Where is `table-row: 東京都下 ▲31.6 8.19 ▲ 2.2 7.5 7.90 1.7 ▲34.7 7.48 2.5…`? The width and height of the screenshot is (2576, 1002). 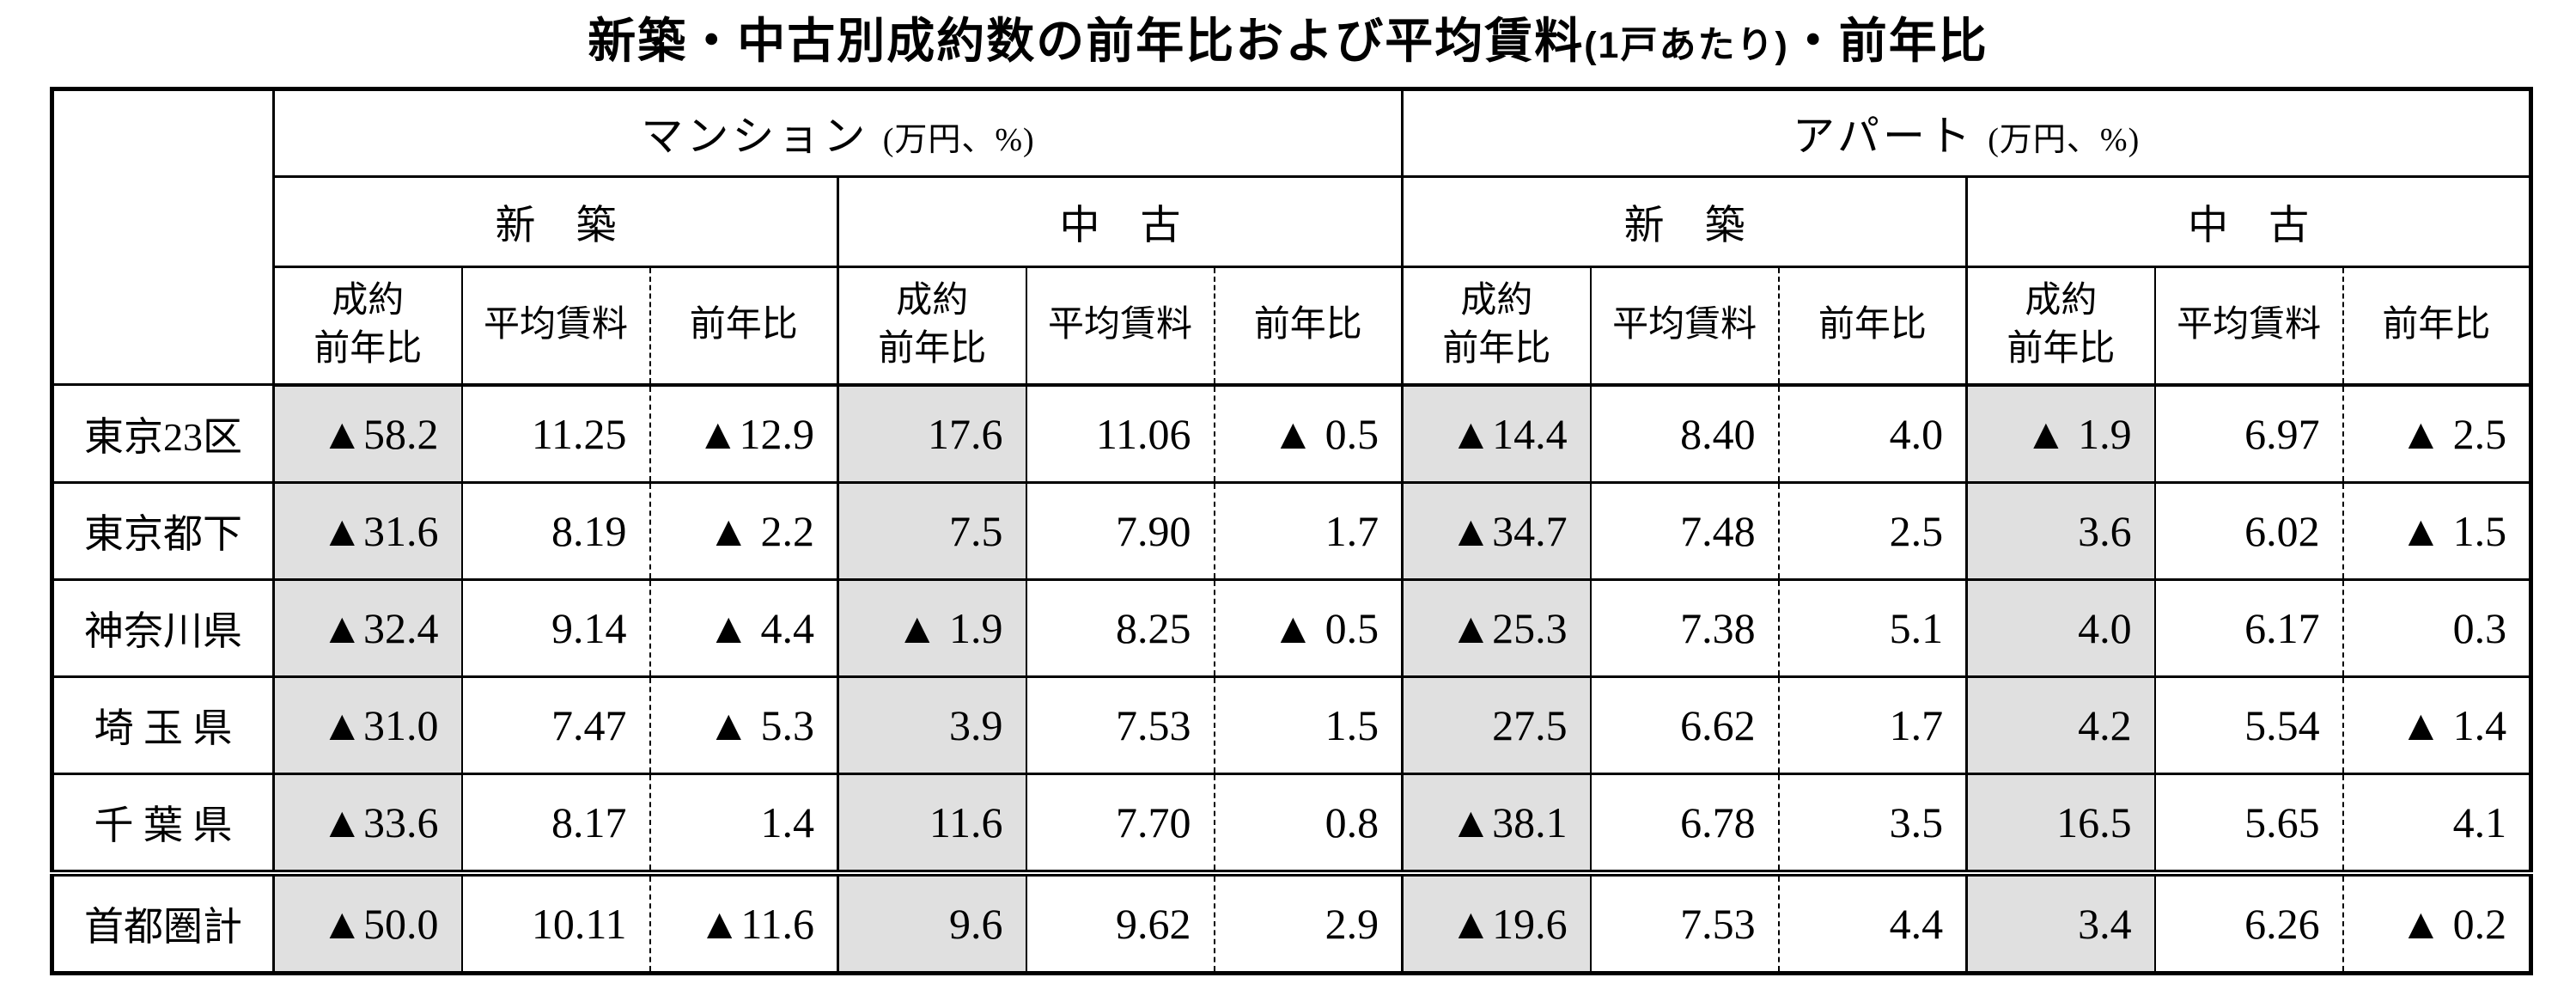 table-row: 東京都下 ▲31.6 8.19 ▲ 2.2 7.5 7.90 1.7 ▲34.7 7.48 2.5… is located at coordinates (1291, 531).